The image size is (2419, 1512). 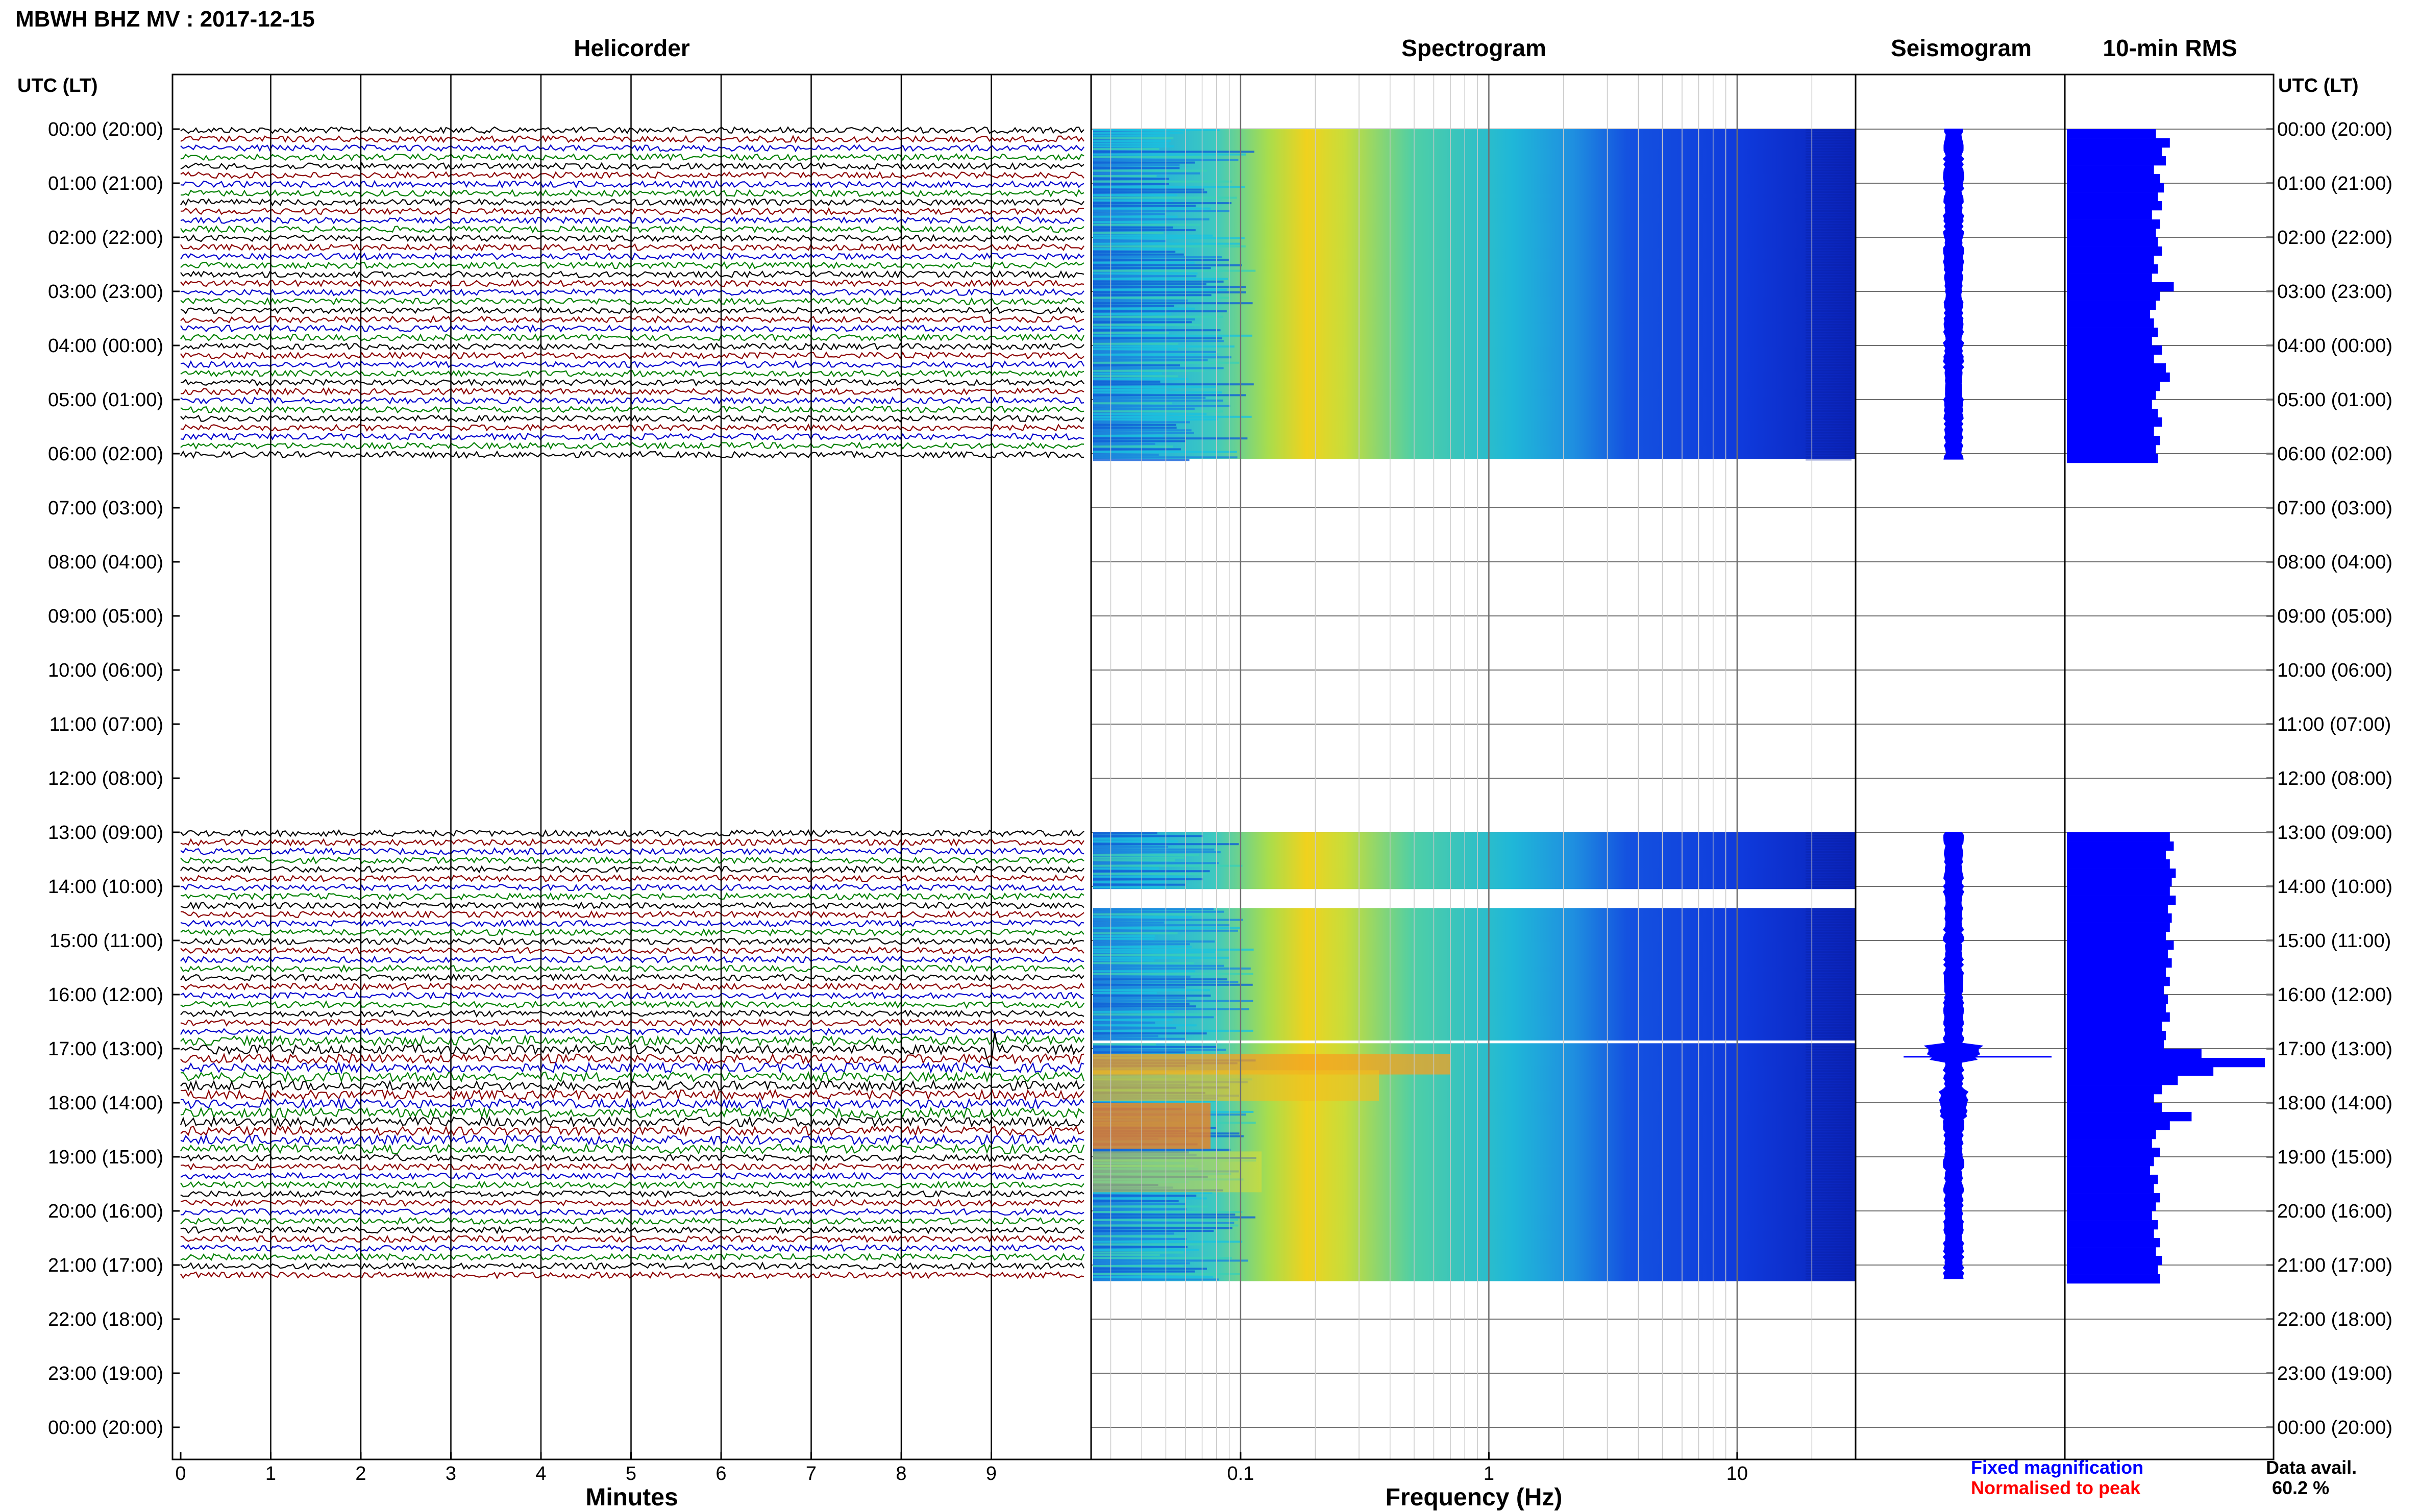 What do you see at coordinates (2334, 183) in the screenshot?
I see `time-tick-label: 01:00 (21:00)` at bounding box center [2334, 183].